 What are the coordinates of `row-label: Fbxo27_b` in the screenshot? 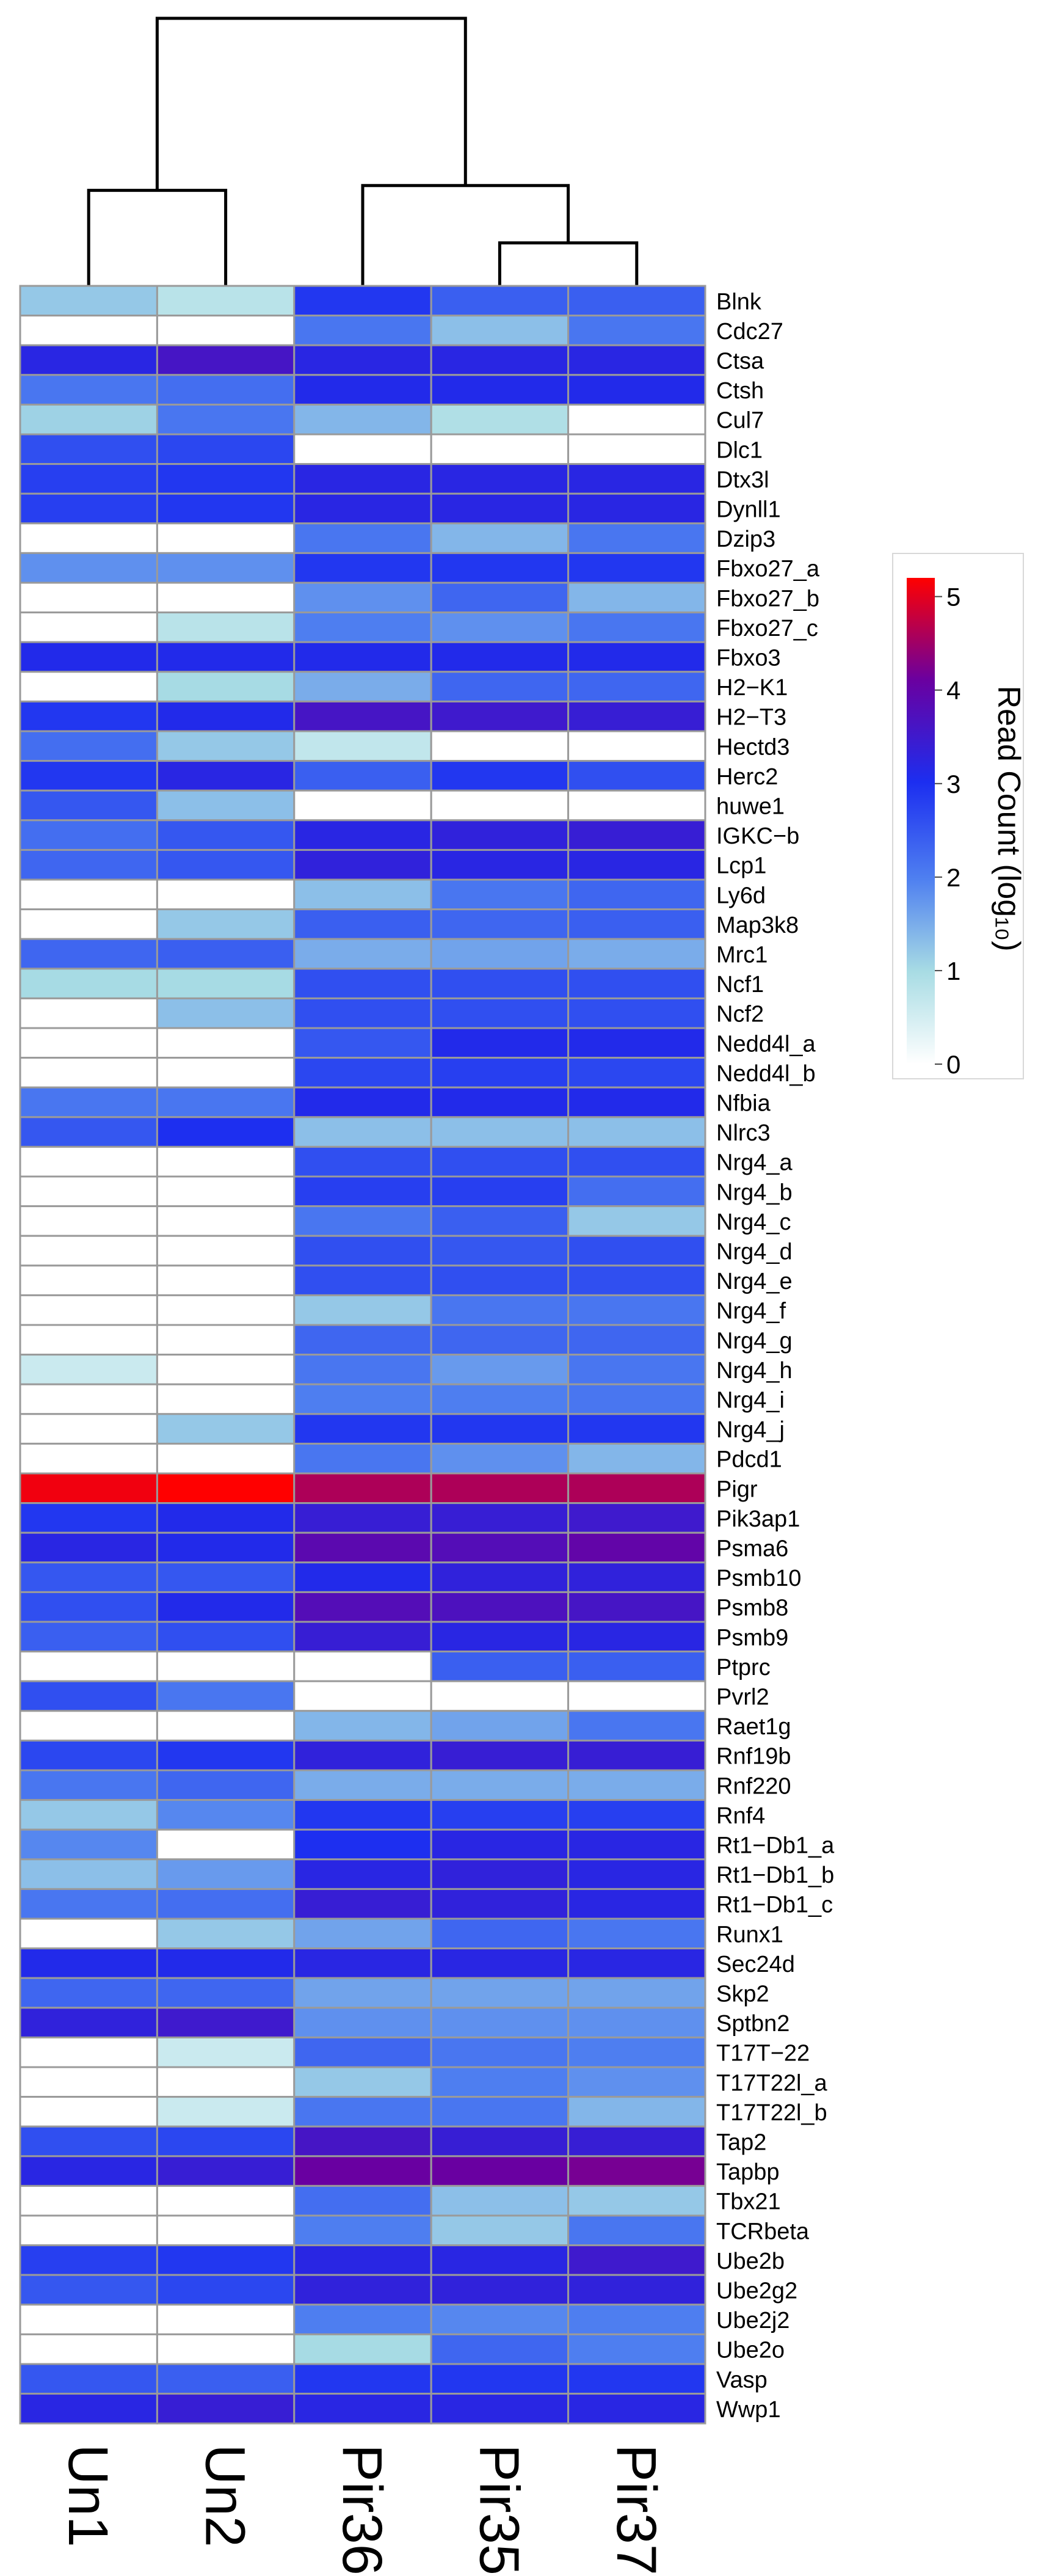 It's located at (767, 598).